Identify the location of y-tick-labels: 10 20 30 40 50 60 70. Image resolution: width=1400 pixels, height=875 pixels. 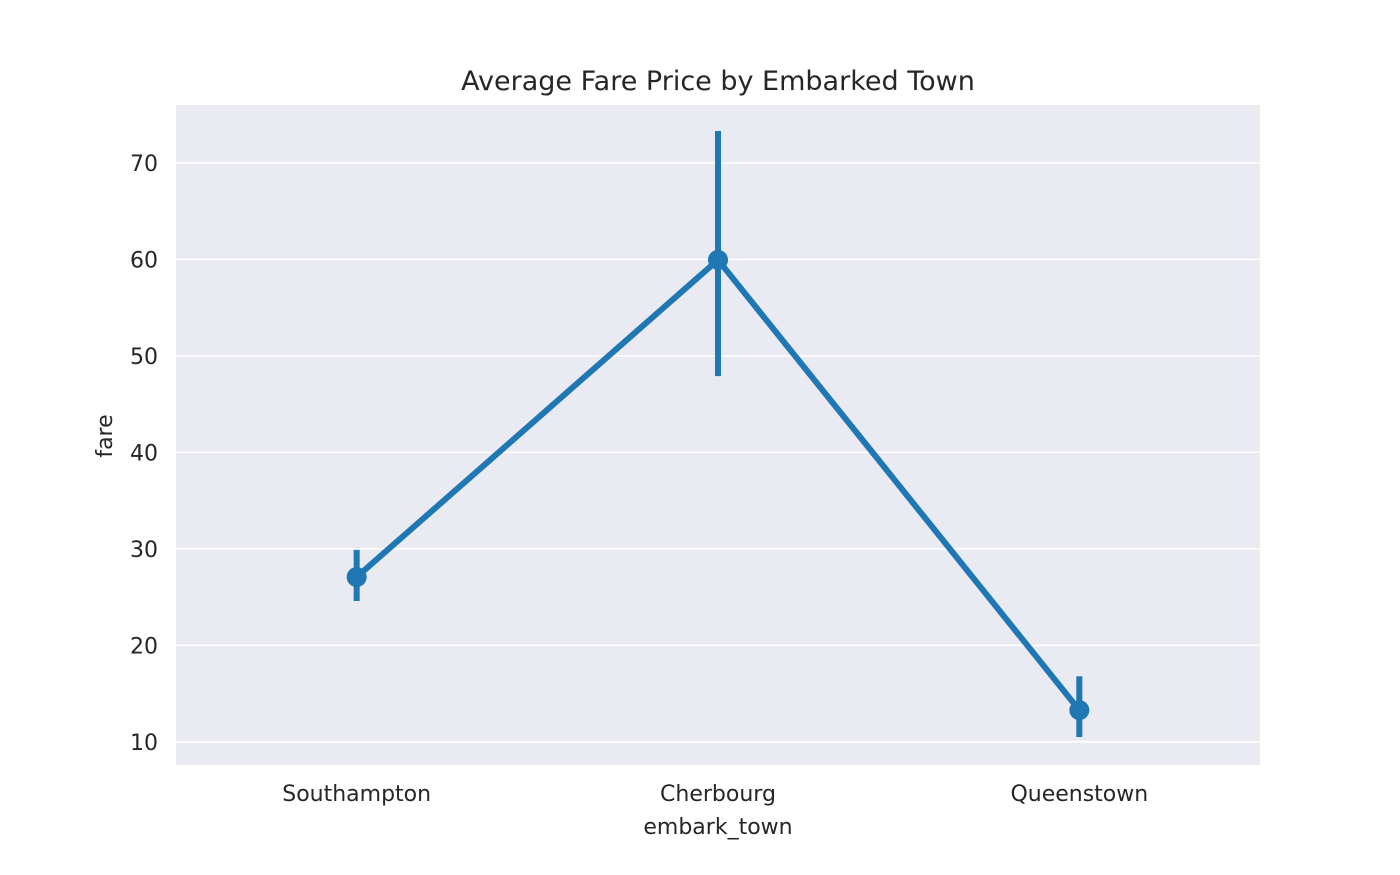
(144, 454).